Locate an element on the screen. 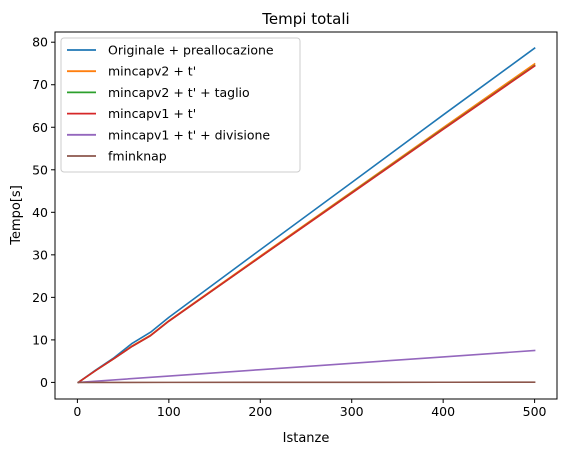  legend-label-5: fminknap is located at coordinates (137, 156).